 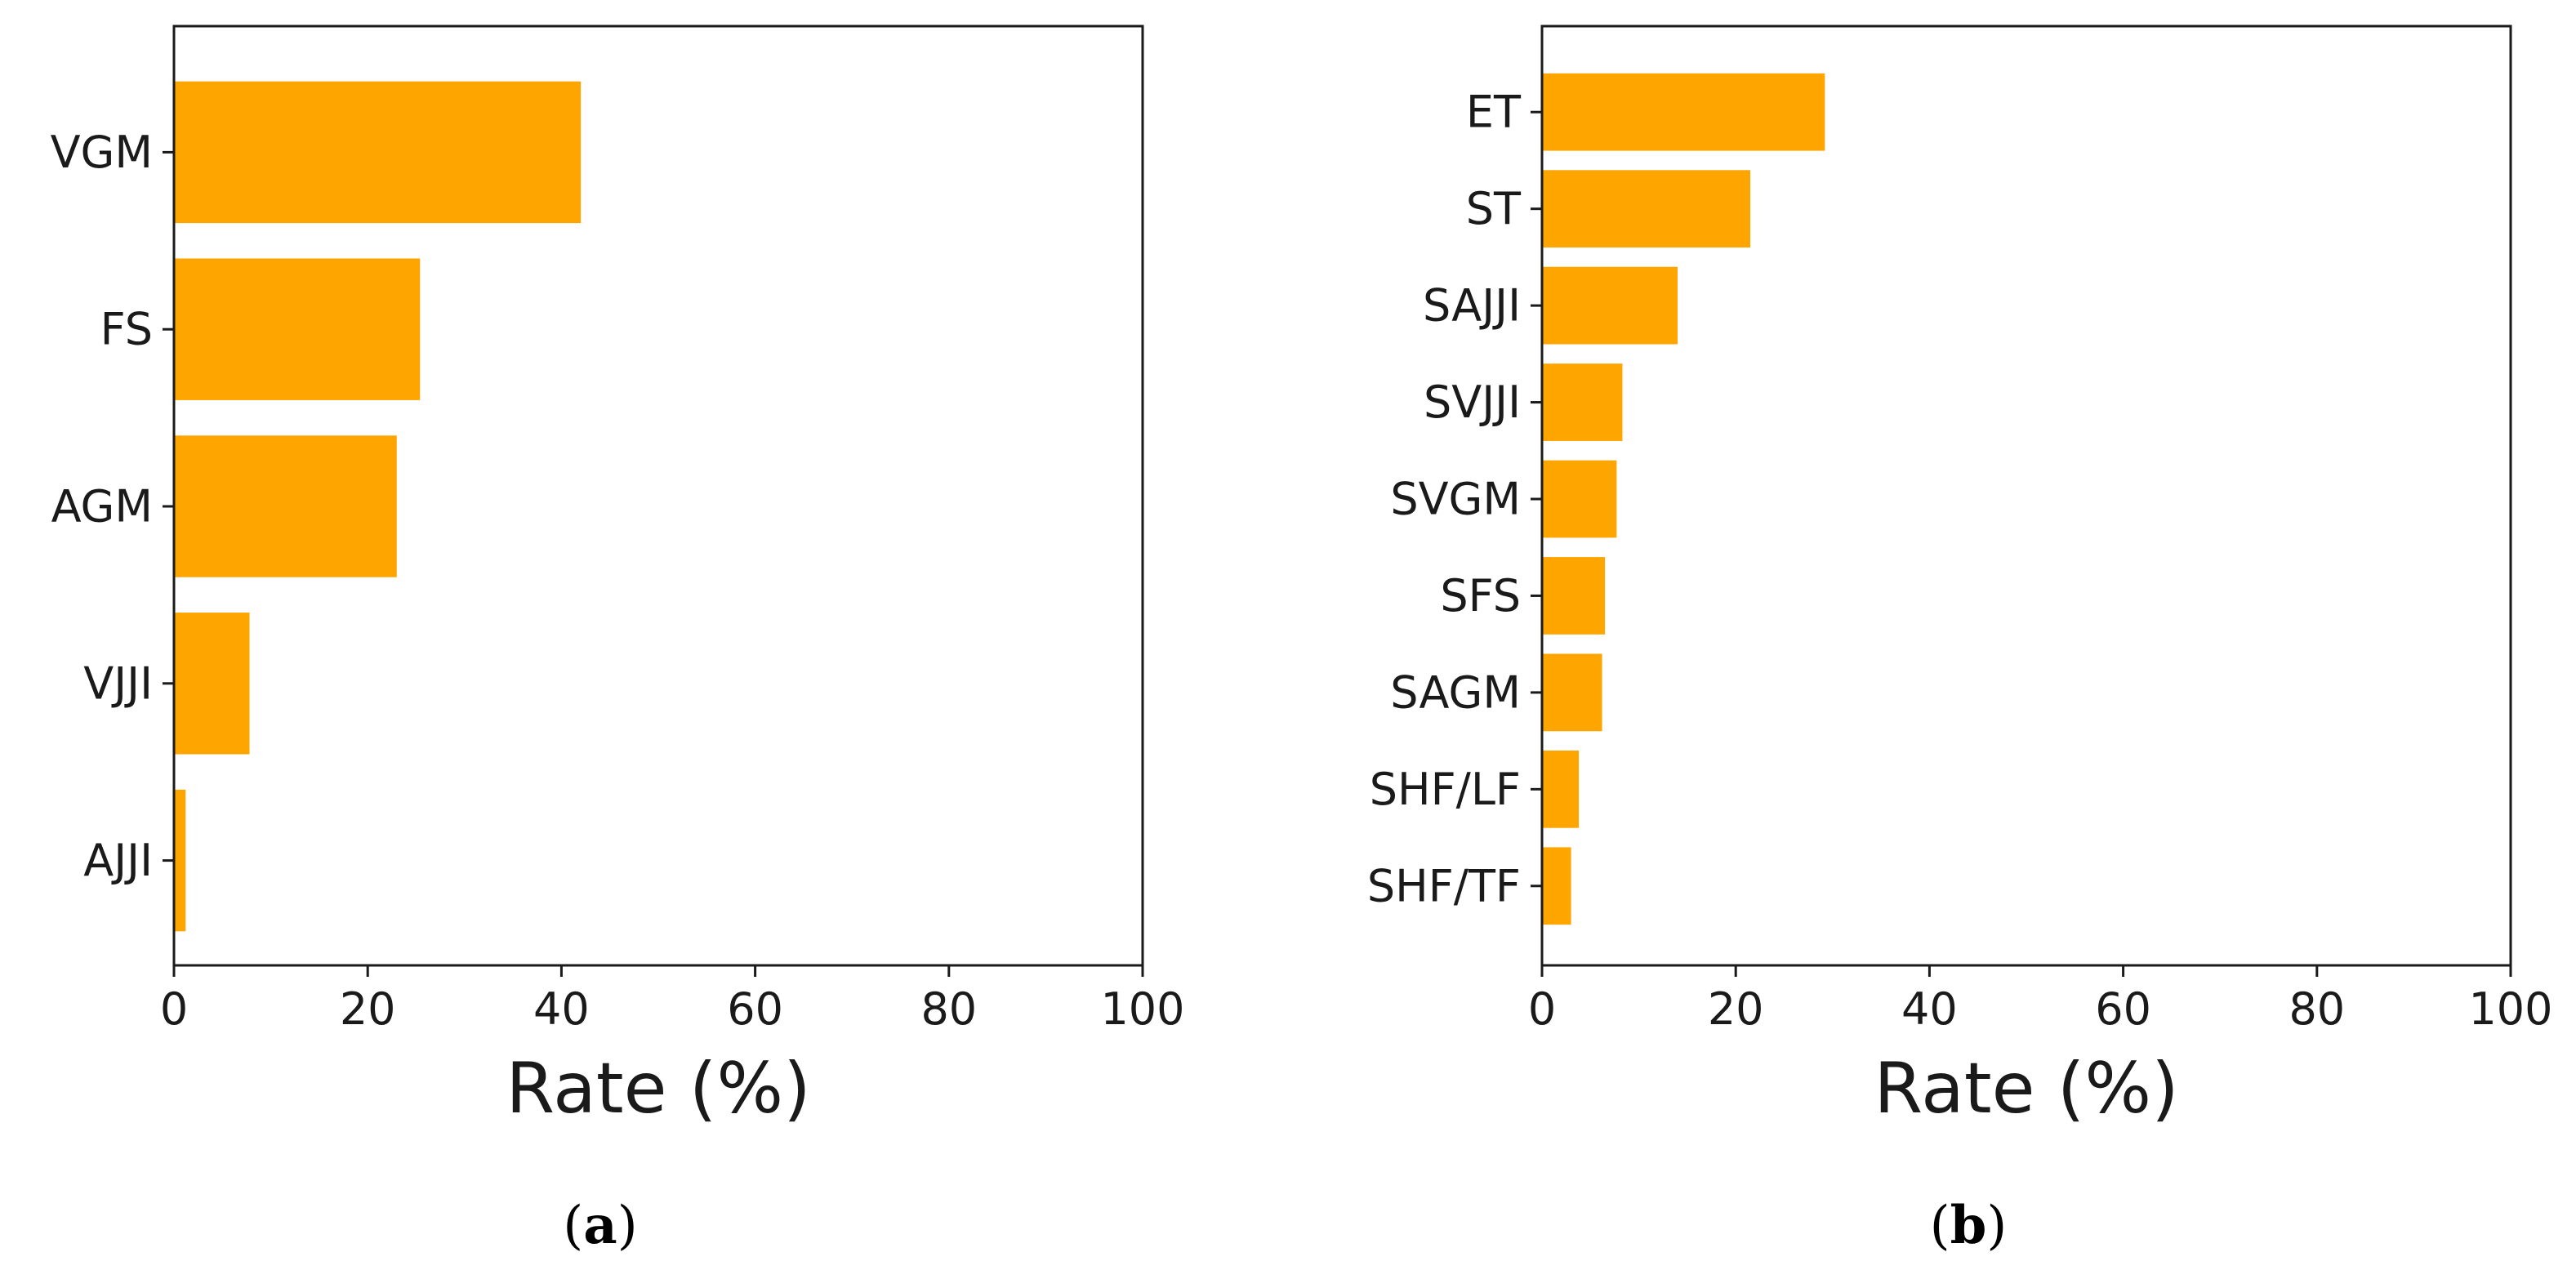 What do you see at coordinates (126, 330) in the screenshot?
I see `chart-a-ytick-label-1: FS` at bounding box center [126, 330].